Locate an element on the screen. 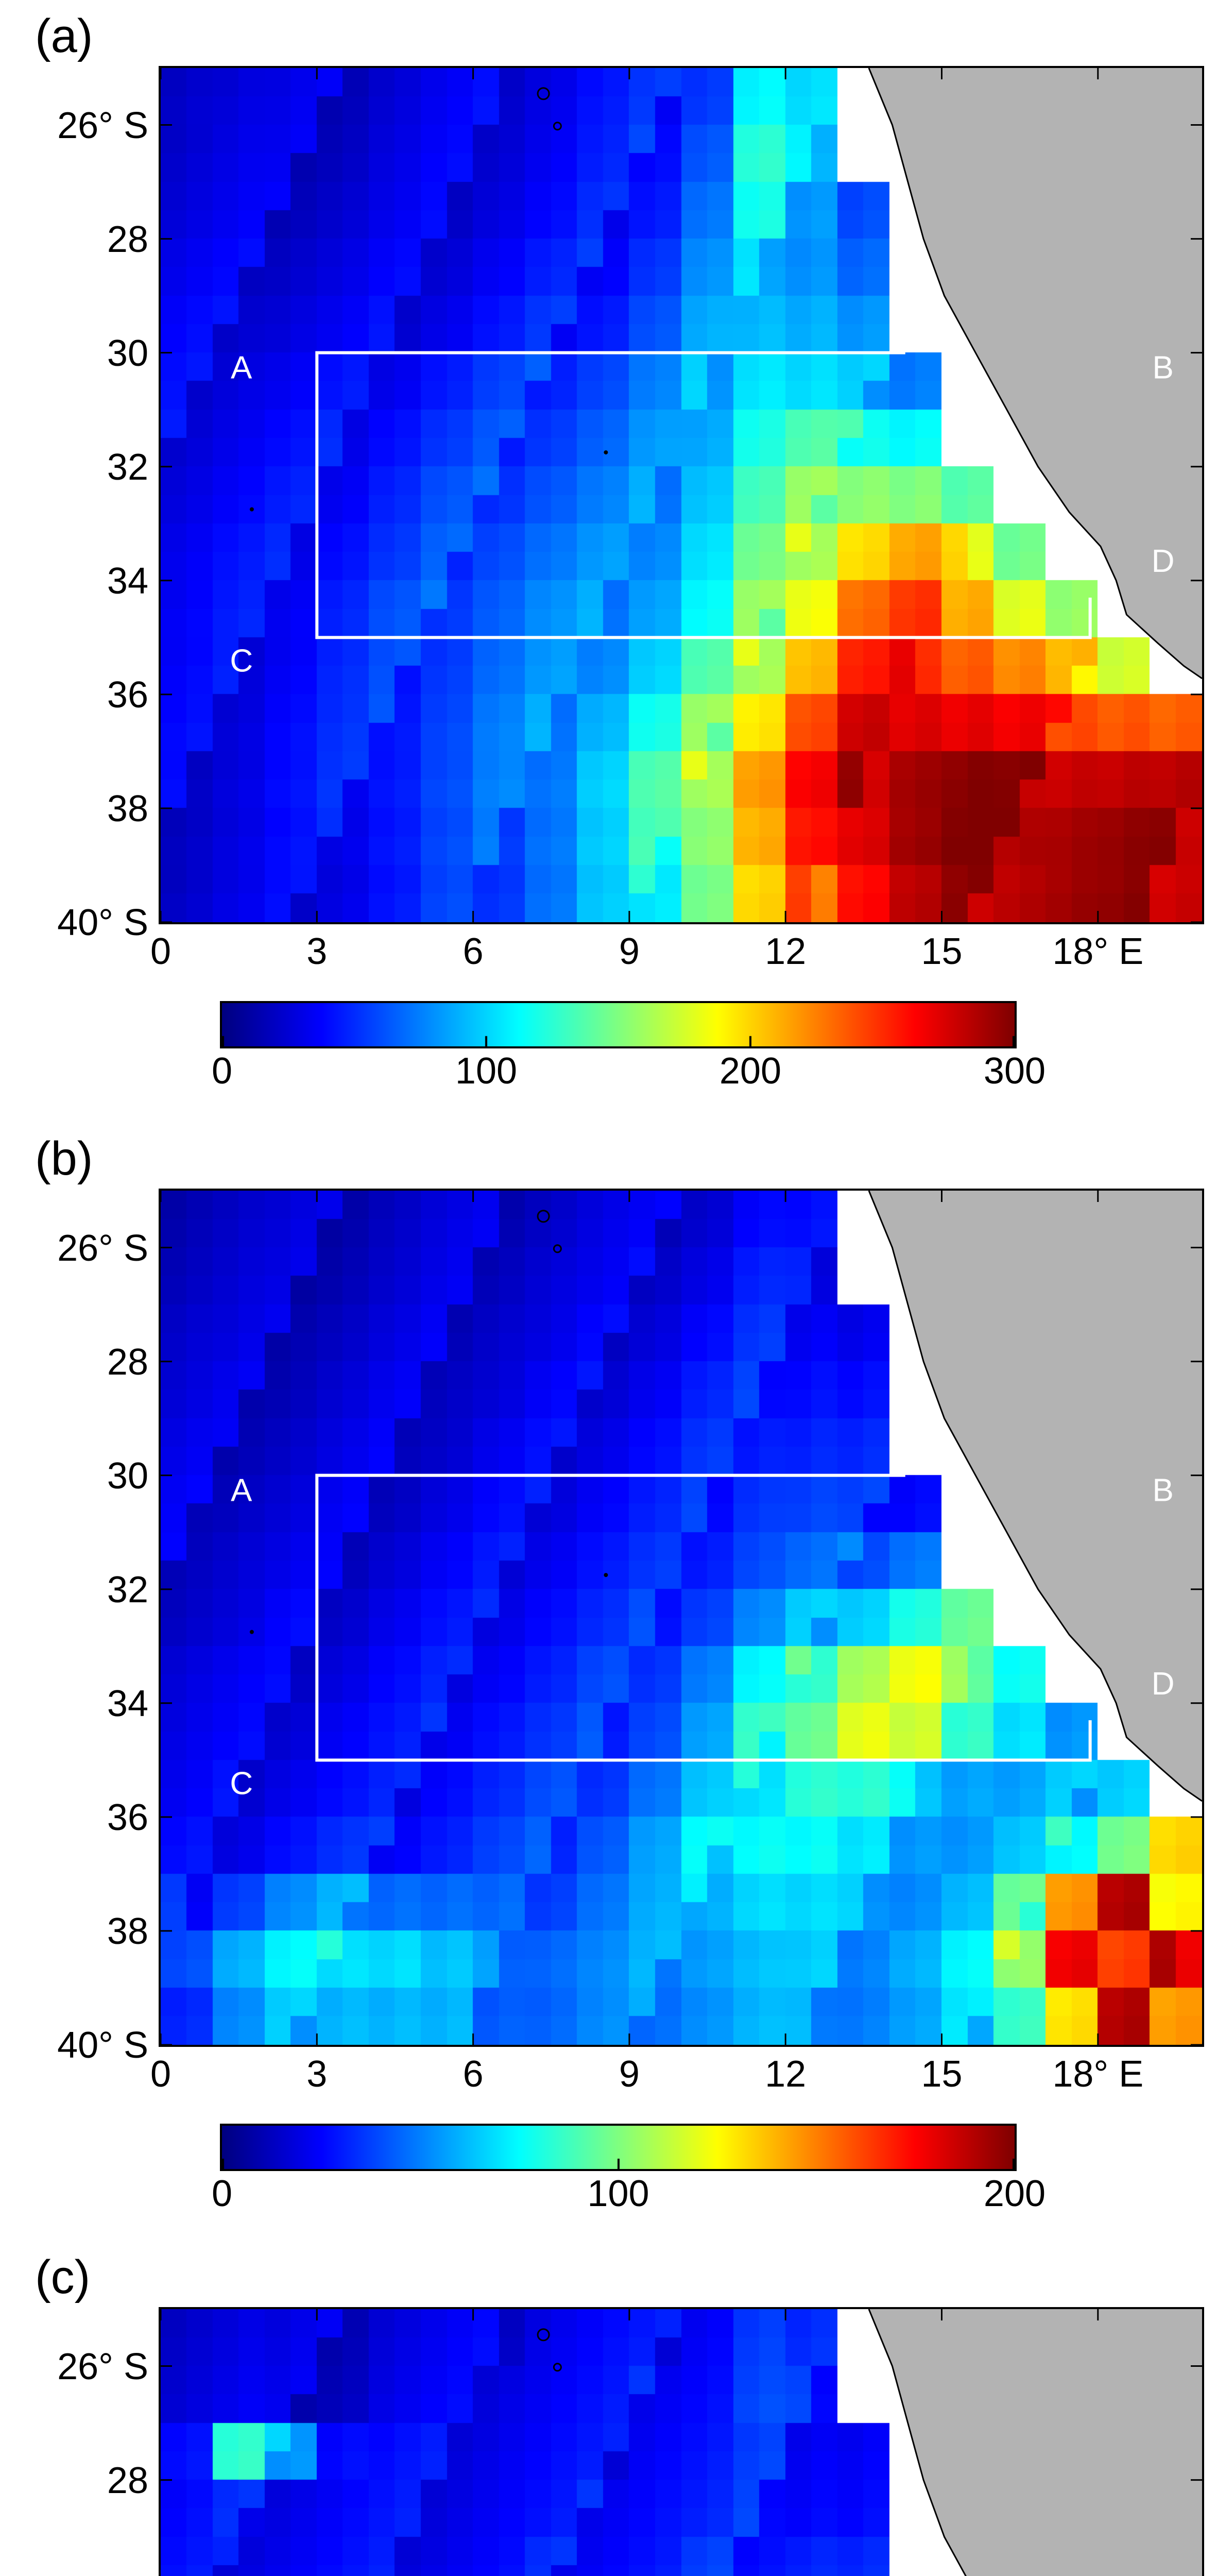 The width and height of the screenshot is (1217, 2576). colorbar-tick-label: 300 is located at coordinates (1014, 1071).